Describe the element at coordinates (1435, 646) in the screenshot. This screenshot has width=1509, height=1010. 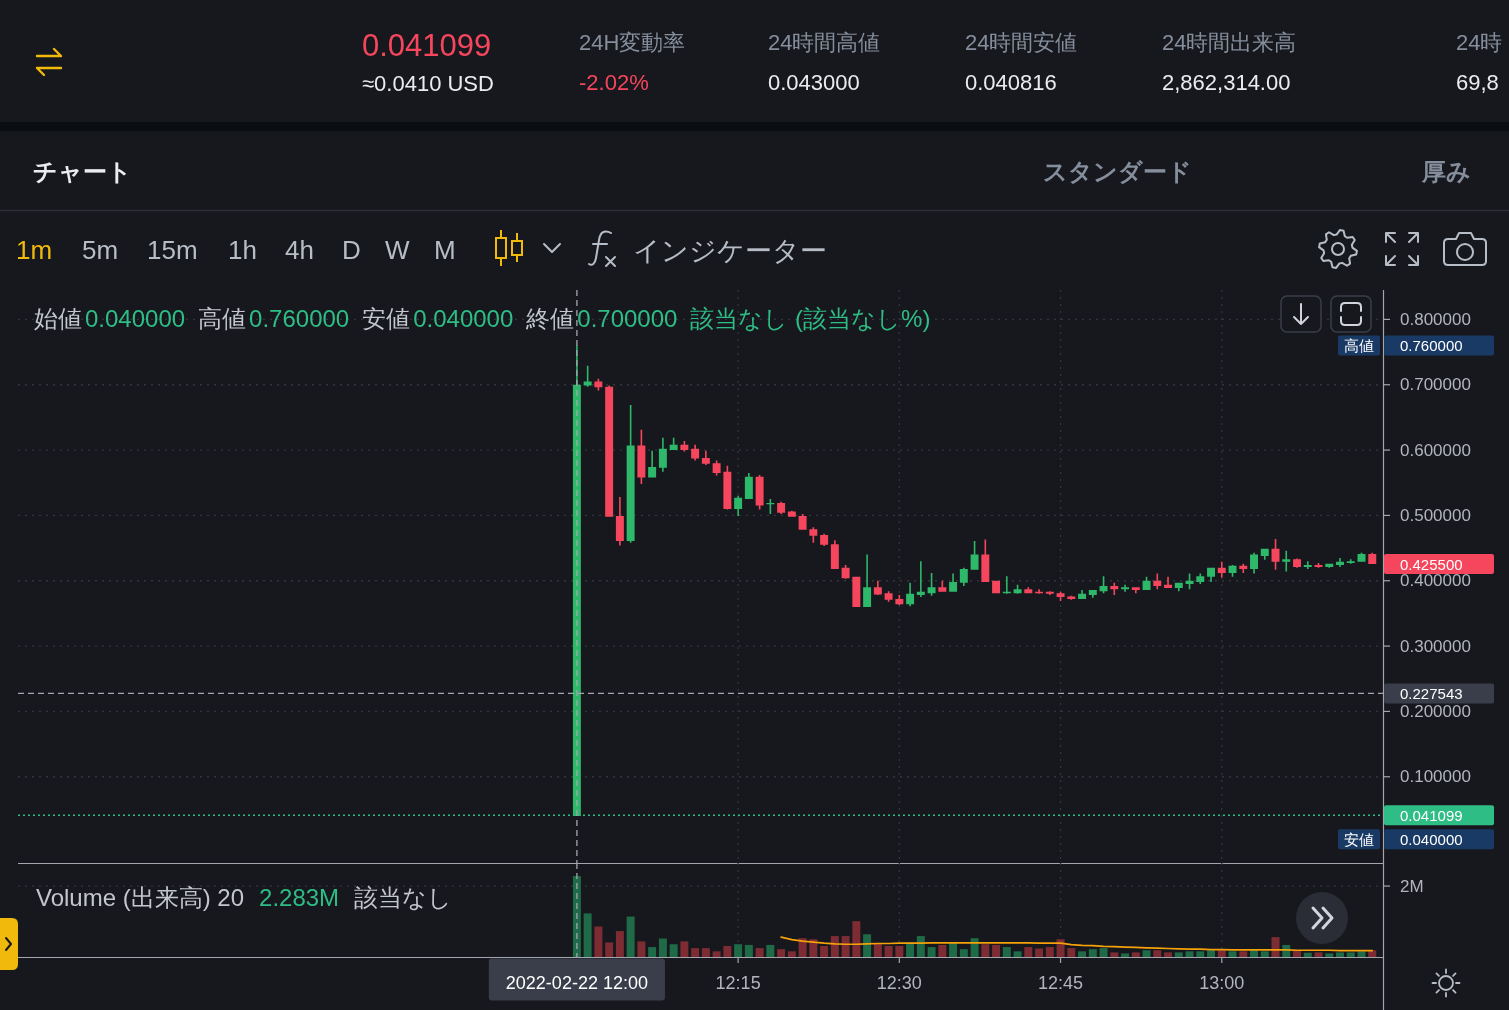
I see `y-tick-label: 0.300000` at that location.